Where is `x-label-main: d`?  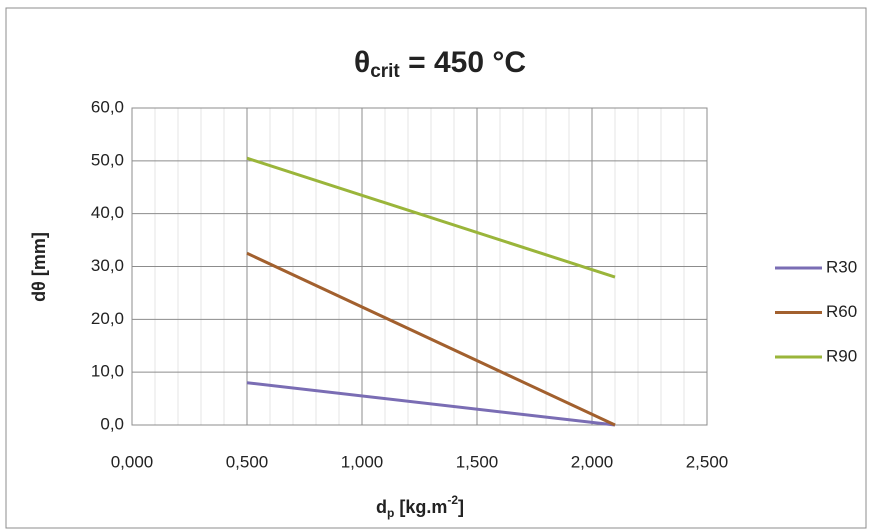
x-label-main: d is located at coordinates (381, 507).